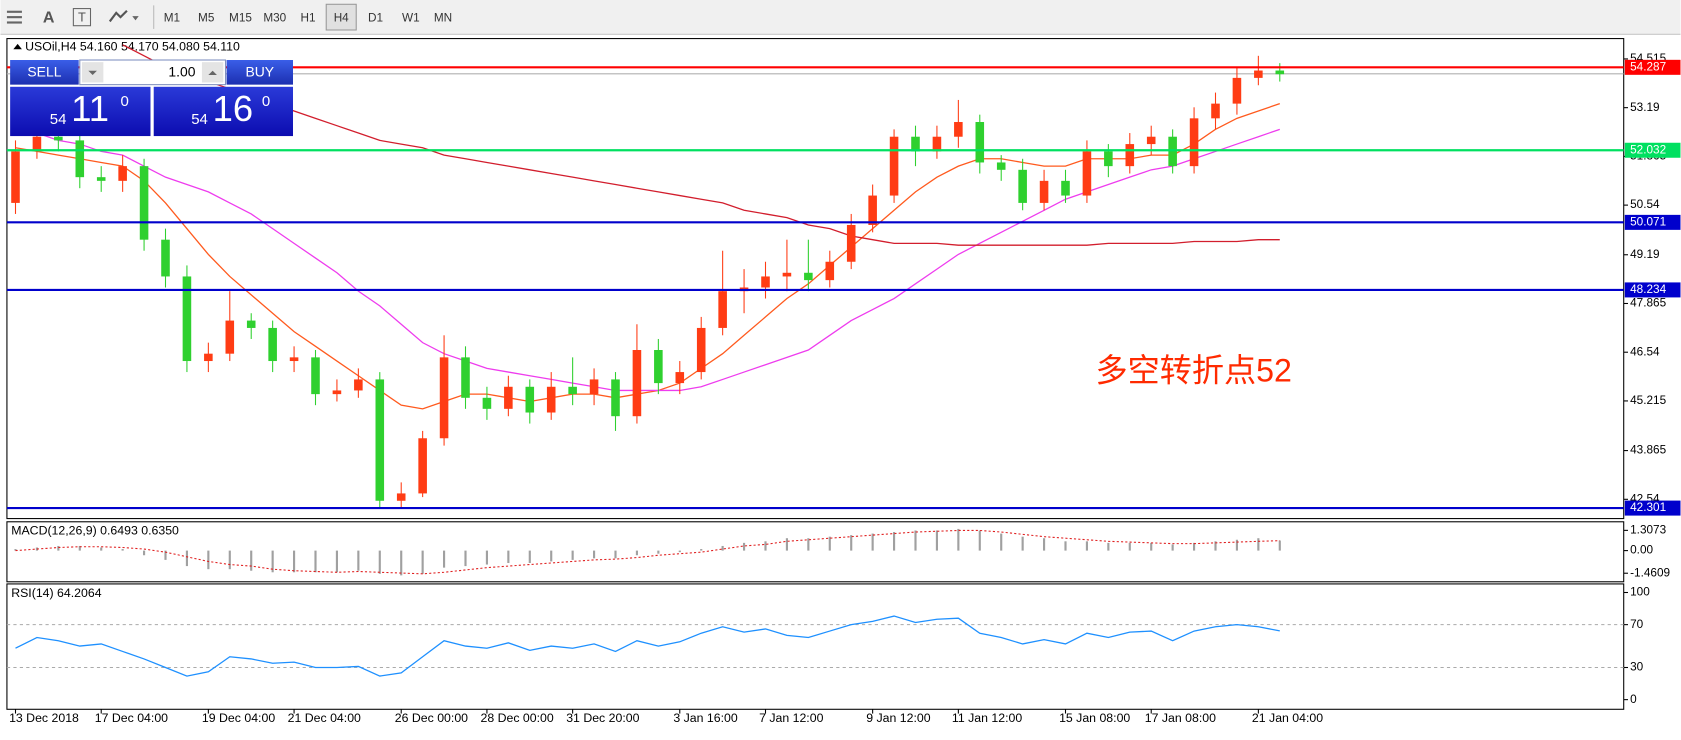  What do you see at coordinates (602, 718) in the screenshot?
I see `x-tick-label: 31 Dec 20:00` at bounding box center [602, 718].